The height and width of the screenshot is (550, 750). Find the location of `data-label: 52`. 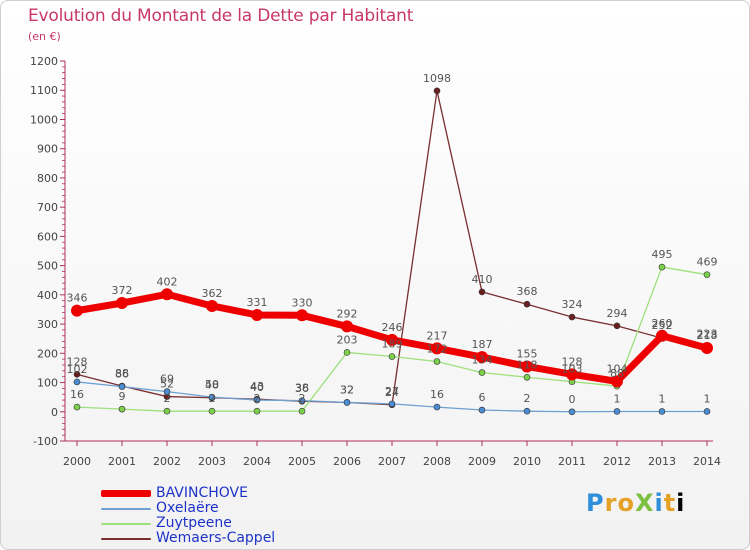

data-label: 52 is located at coordinates (167, 384).